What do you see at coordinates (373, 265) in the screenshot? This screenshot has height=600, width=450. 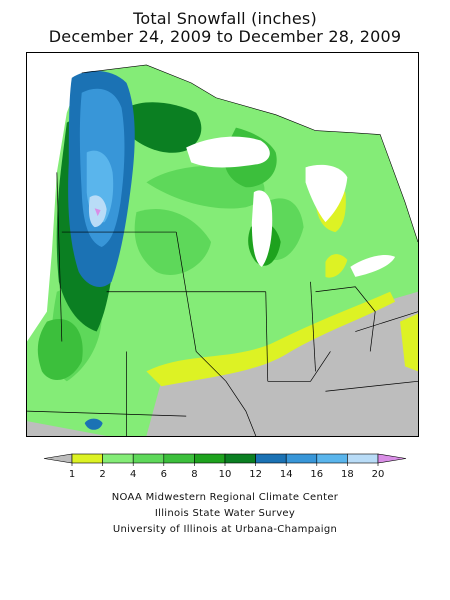 I see `lake-erie` at bounding box center [373, 265].